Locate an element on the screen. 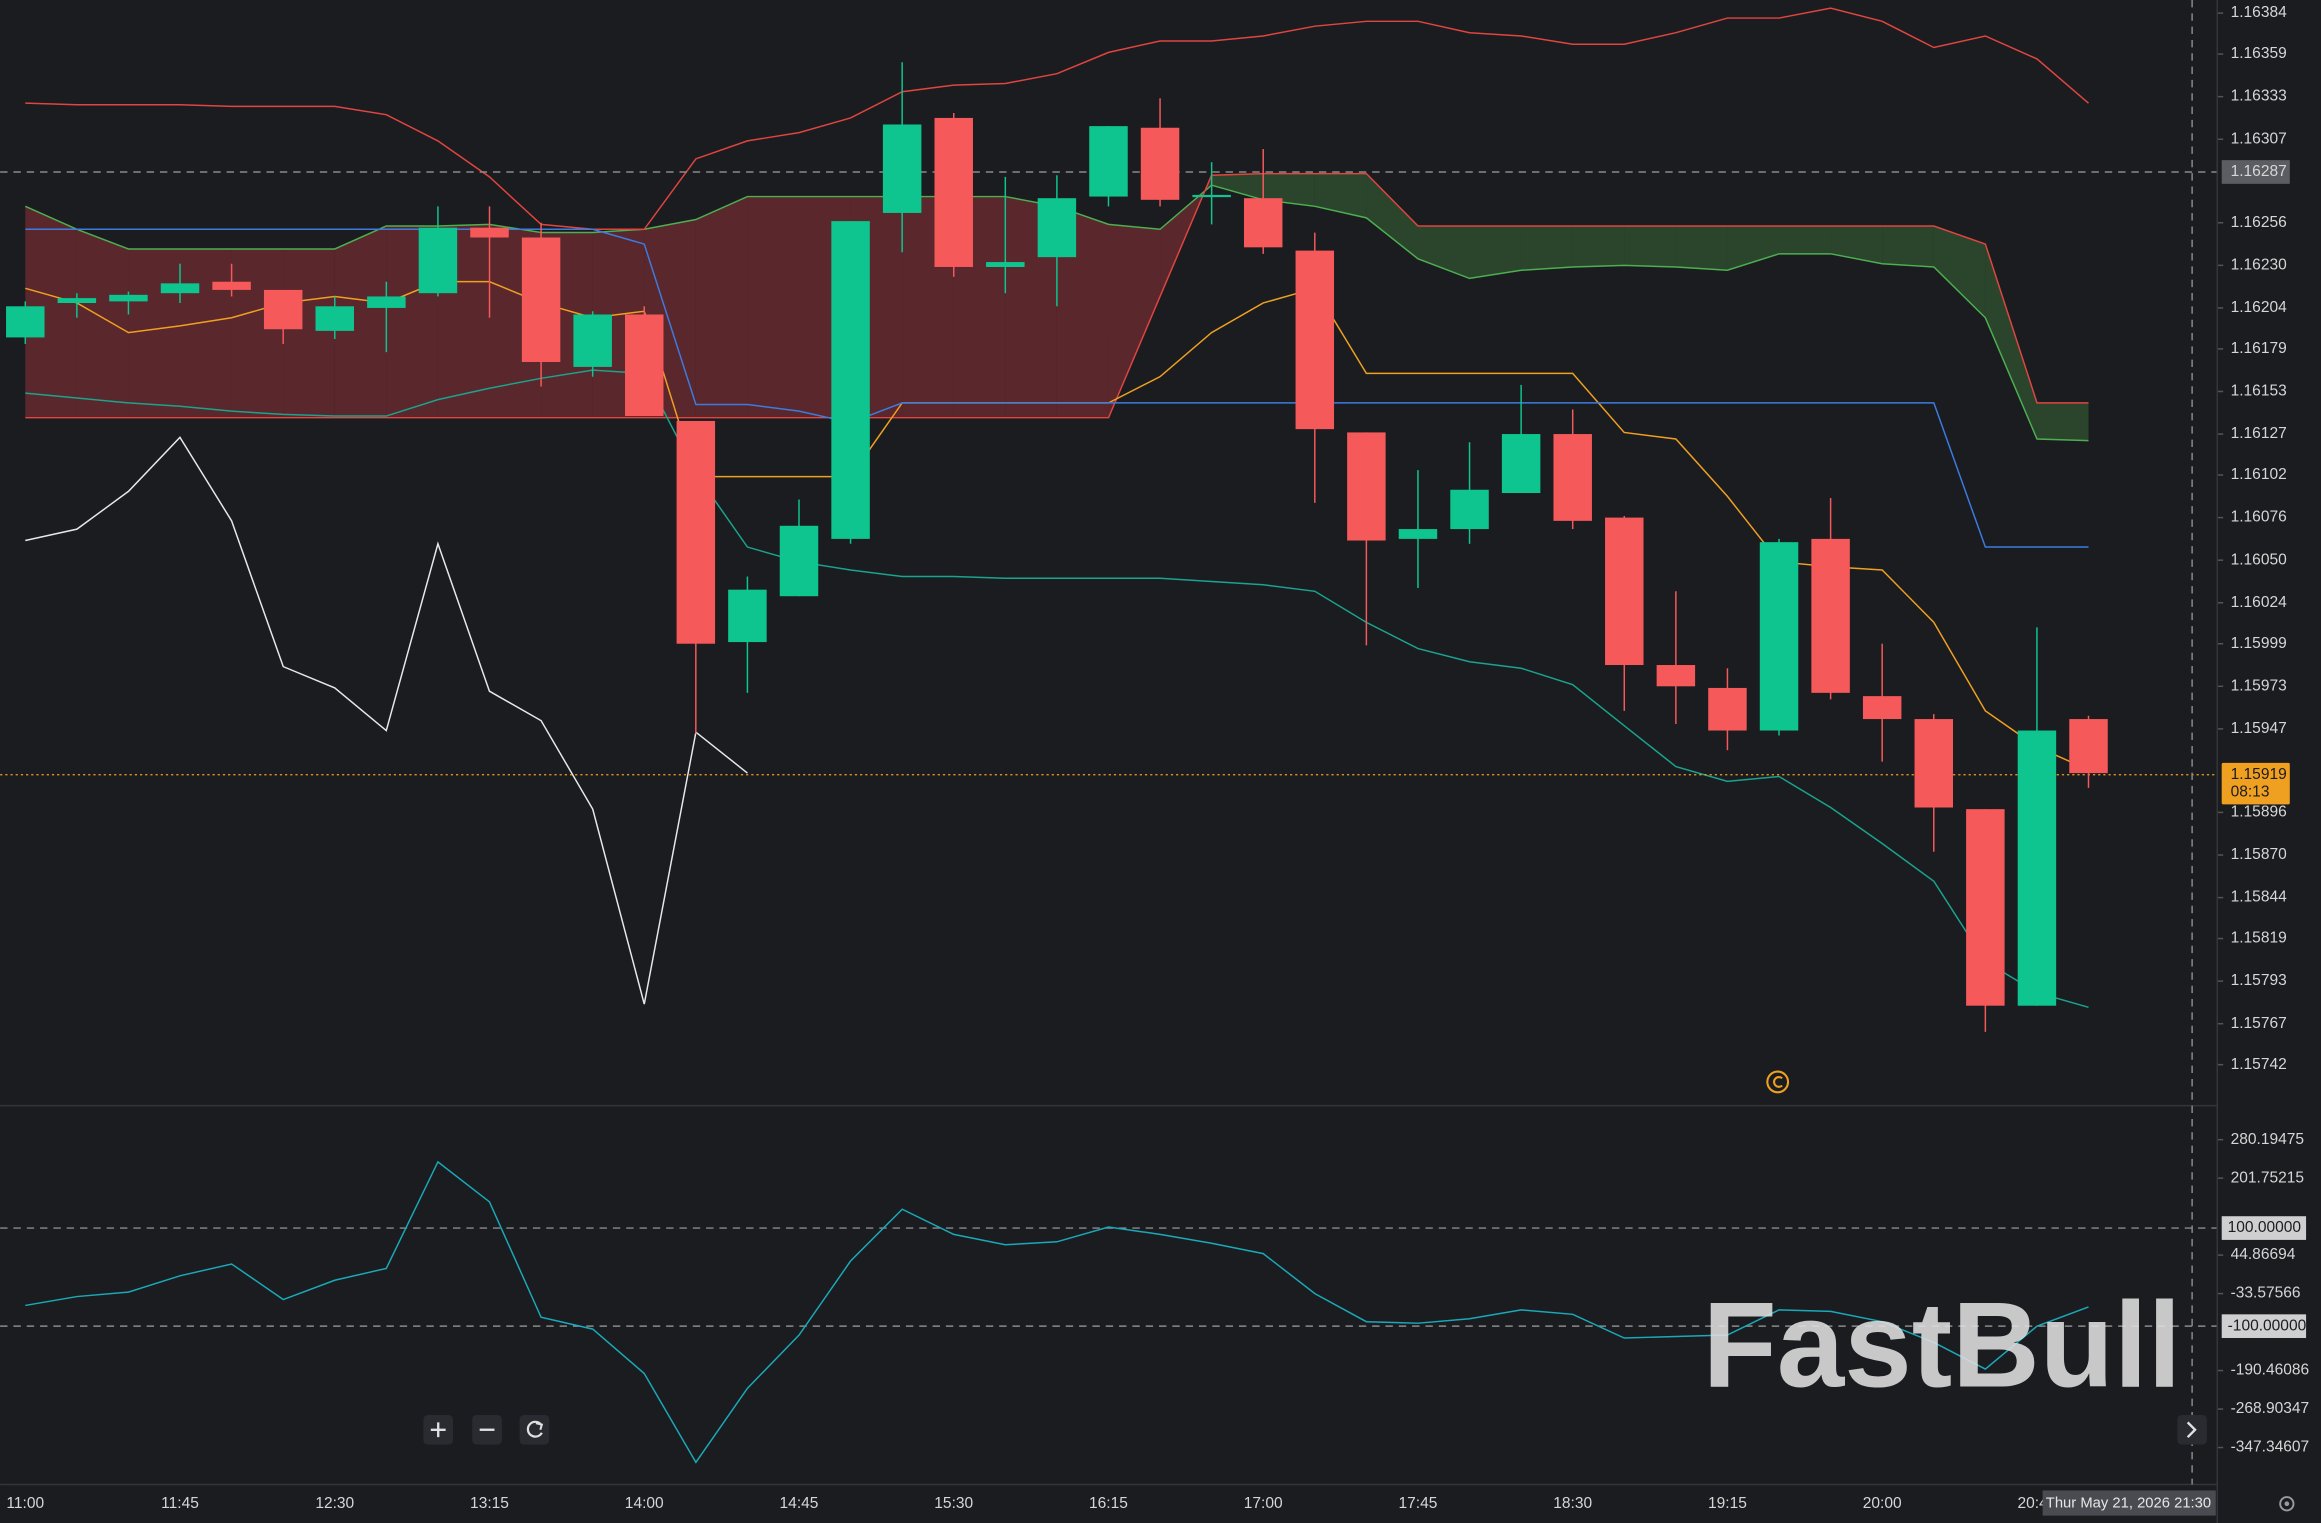  crosshair-label: Thur May 21, 2026 21:30 is located at coordinates (2128, 1504).